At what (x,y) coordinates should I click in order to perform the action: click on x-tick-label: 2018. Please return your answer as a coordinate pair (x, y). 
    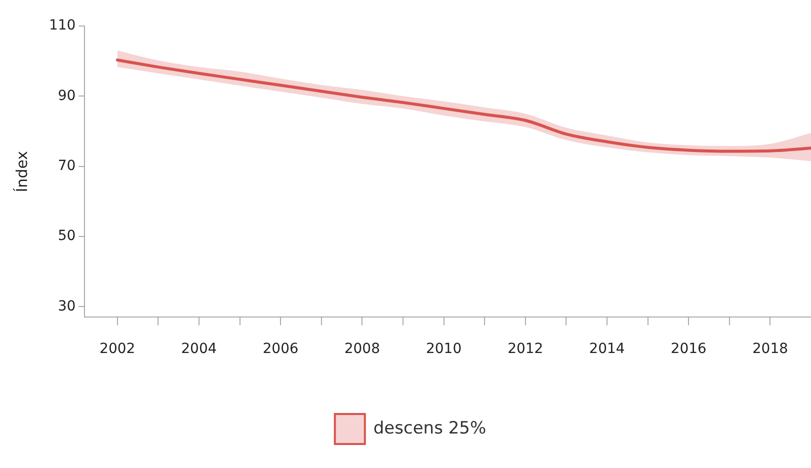
    Looking at the image, I should click on (770, 349).